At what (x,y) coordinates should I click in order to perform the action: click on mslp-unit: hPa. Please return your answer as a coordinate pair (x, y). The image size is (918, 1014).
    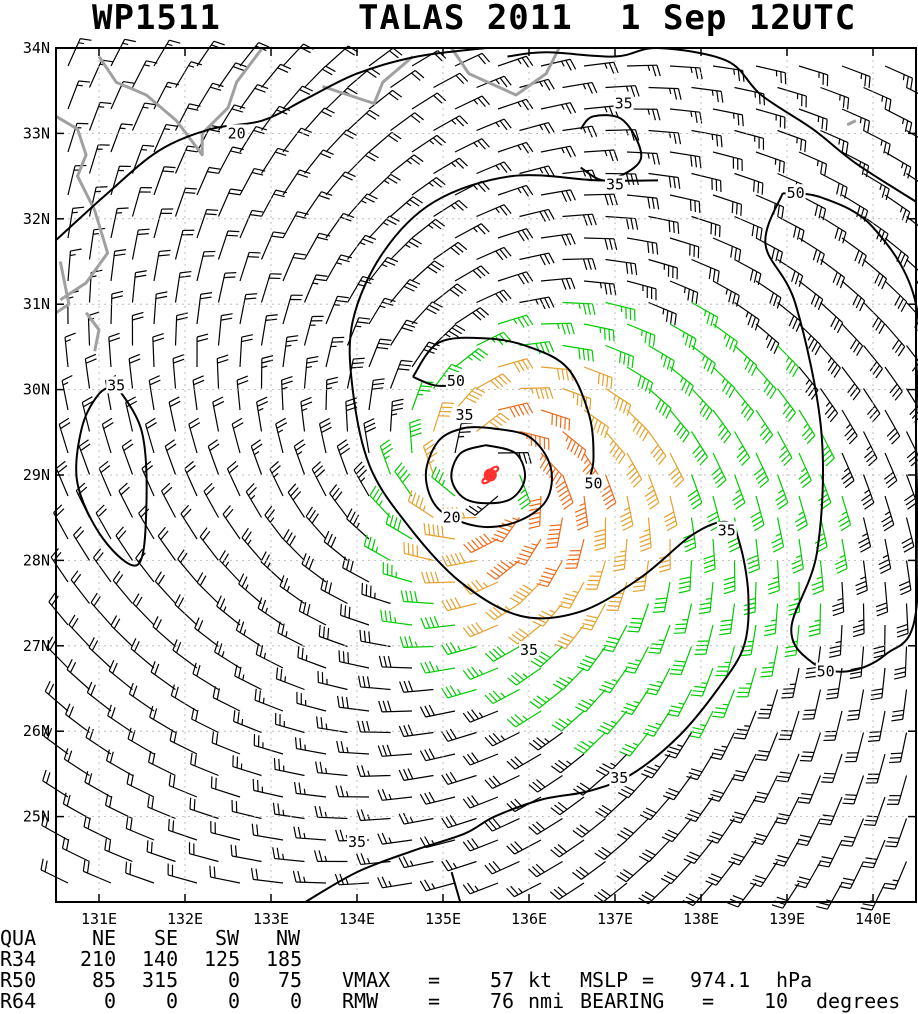
    Looking at the image, I should click on (794, 980).